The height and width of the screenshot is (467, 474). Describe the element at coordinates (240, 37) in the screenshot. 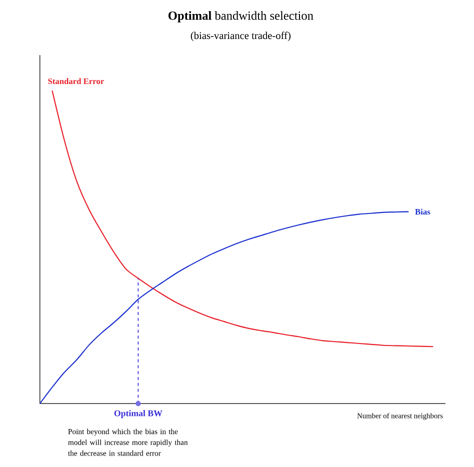

I see `chart-subtitle: (bias-variance trade-off)` at that location.